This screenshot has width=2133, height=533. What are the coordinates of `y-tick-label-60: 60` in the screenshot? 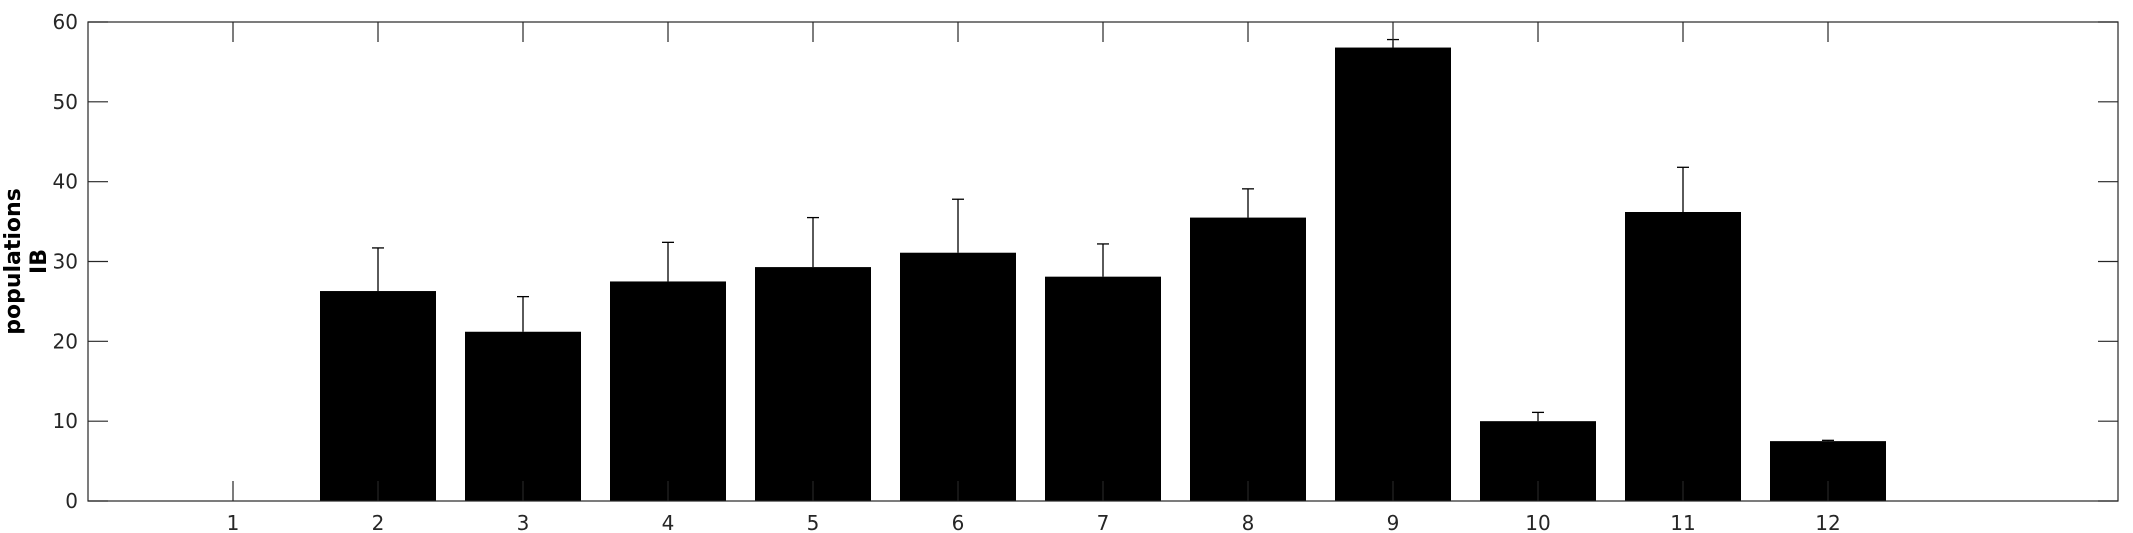 It's located at (65, 22).